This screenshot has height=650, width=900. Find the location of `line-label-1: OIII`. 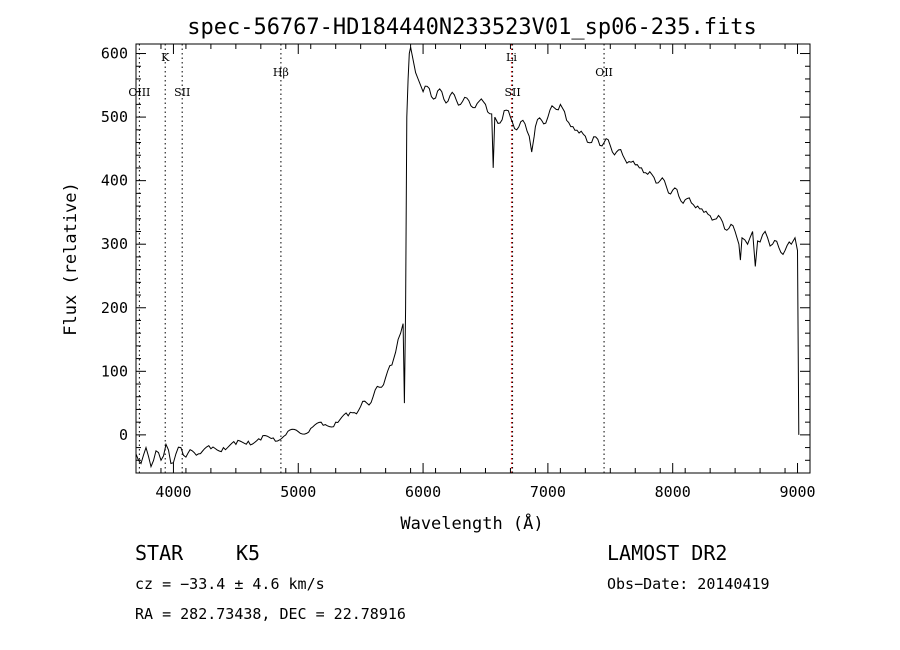

line-label-1: OIII is located at coordinates (139, 92).